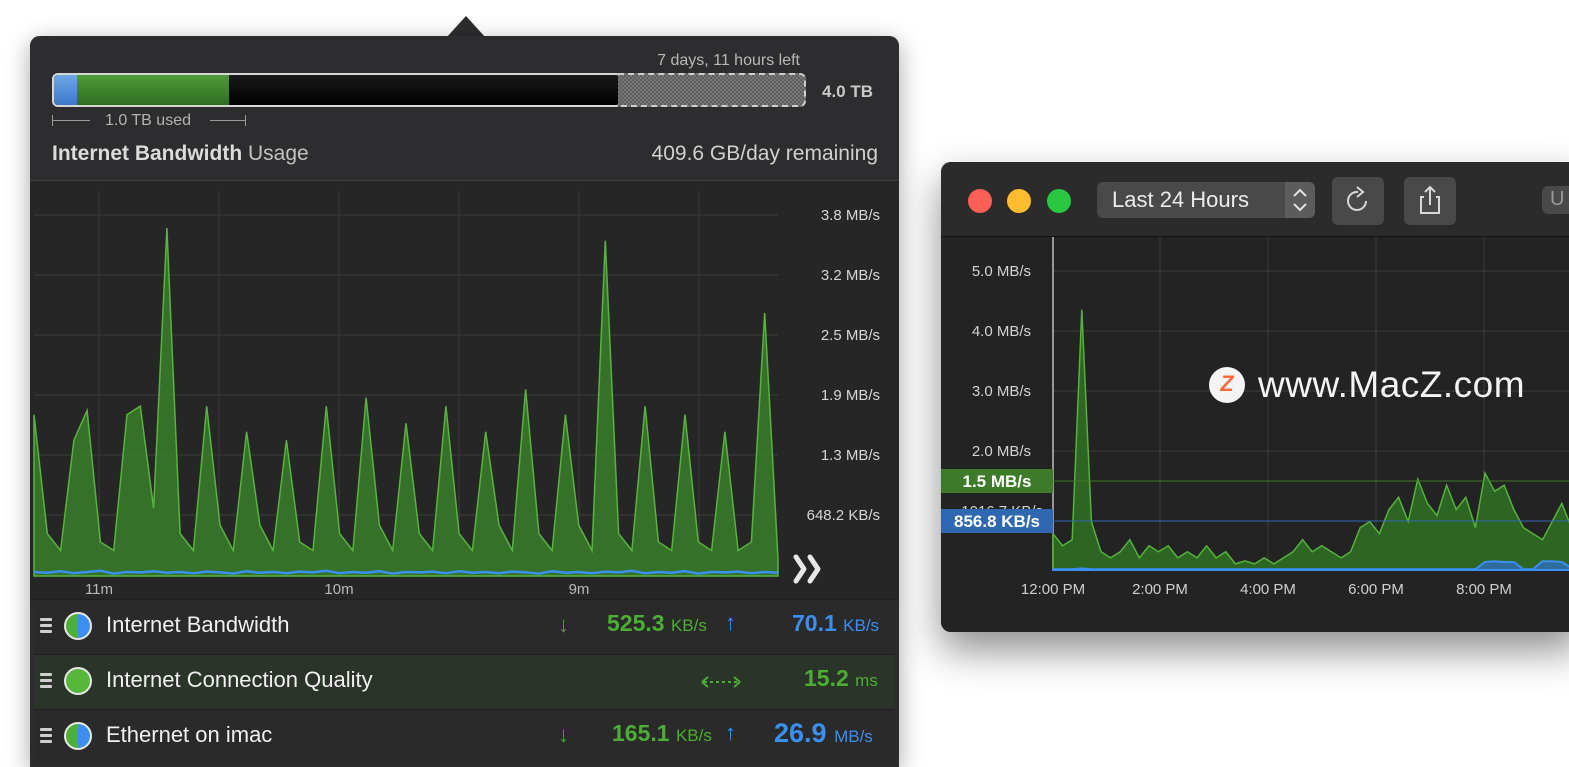  I want to click on close-window-button, so click(980, 201).